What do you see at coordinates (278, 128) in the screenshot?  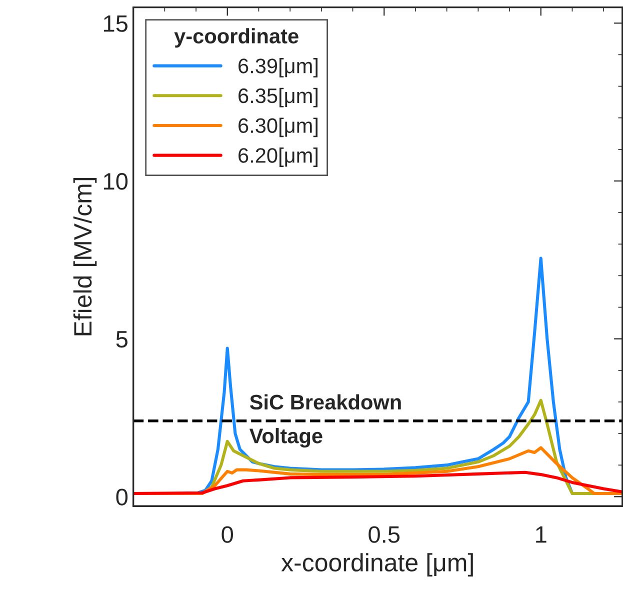 I see `legend-label: 6.30[μm]` at bounding box center [278, 128].